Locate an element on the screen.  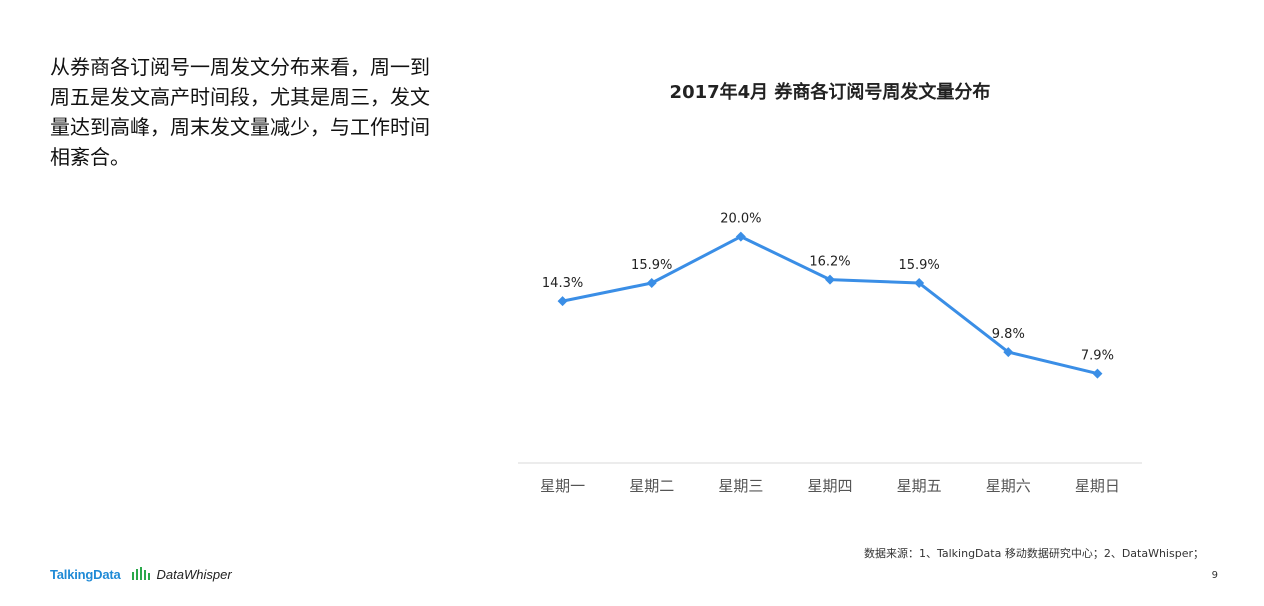
x-tick-label: 星期三 is located at coordinates (740, 486).